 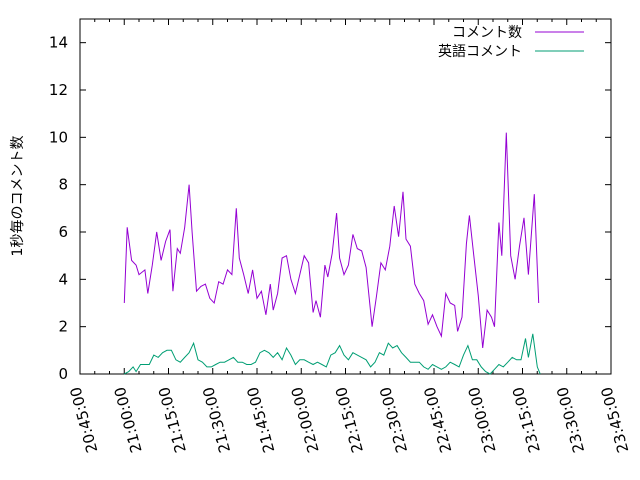 What do you see at coordinates (526, 420) in the screenshot?
I see `x-tick-label: 23:15:00` at bounding box center [526, 420].